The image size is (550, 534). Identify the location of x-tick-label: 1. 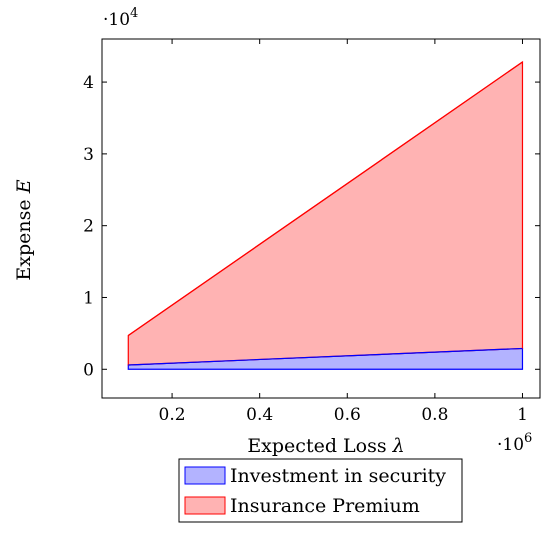
(522, 415).